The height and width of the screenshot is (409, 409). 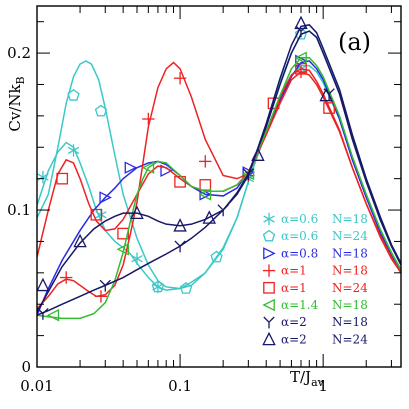 What do you see at coordinates (26, 367) in the screenshot?
I see `y-tick-label: 0` at bounding box center [26, 367].